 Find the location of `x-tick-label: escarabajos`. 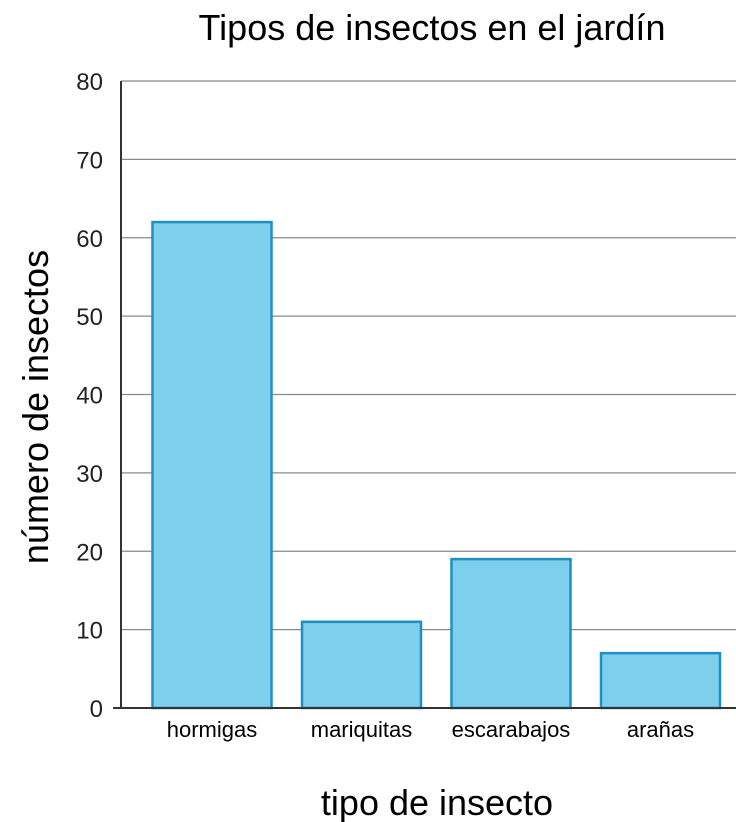

x-tick-label: escarabajos is located at coordinates (511, 729).